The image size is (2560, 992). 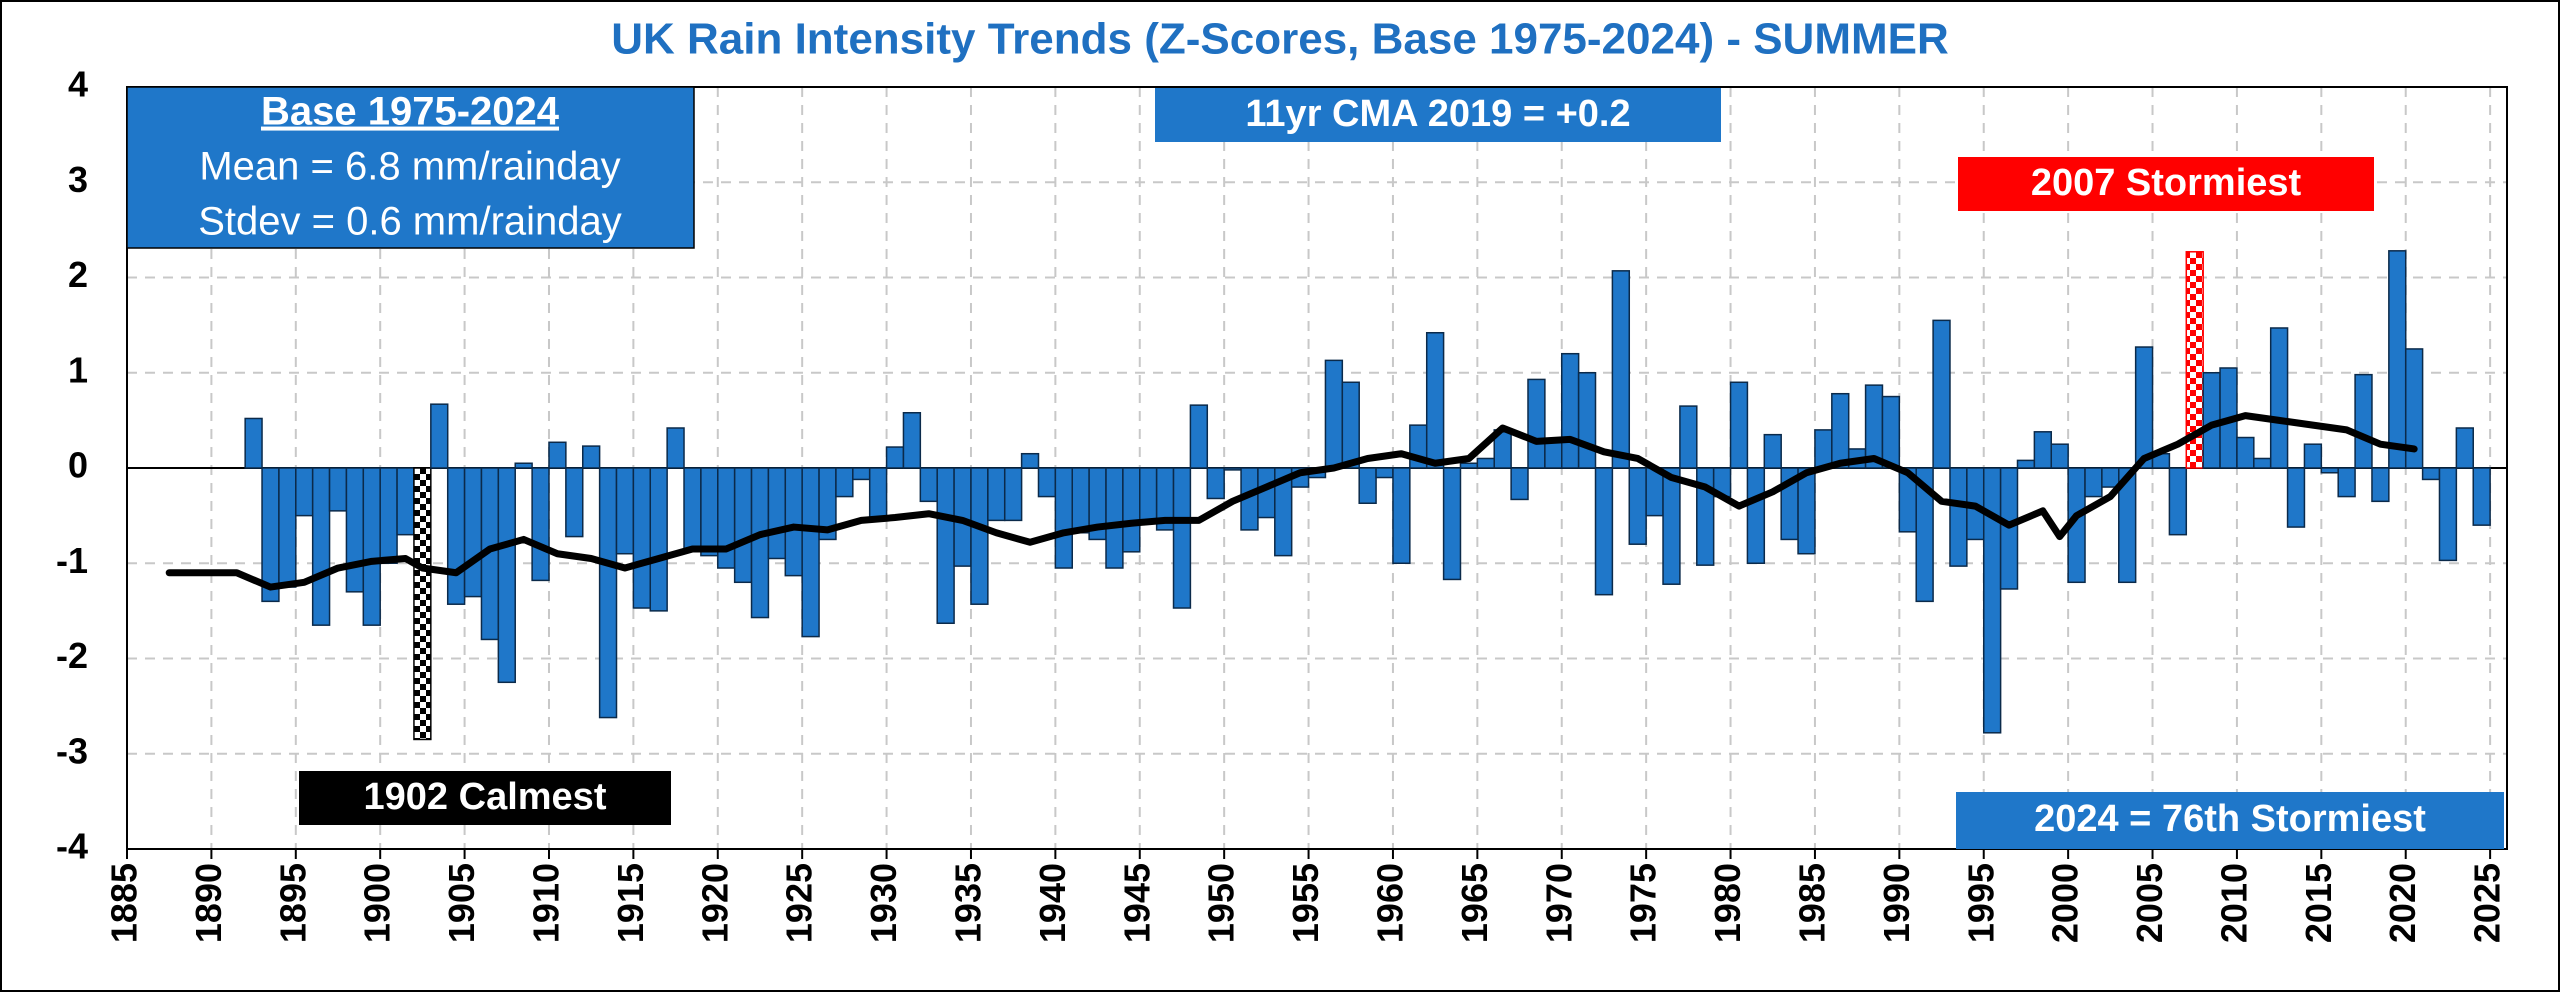 What do you see at coordinates (78, 274) in the screenshot?
I see `y-tick-label: 2` at bounding box center [78, 274].